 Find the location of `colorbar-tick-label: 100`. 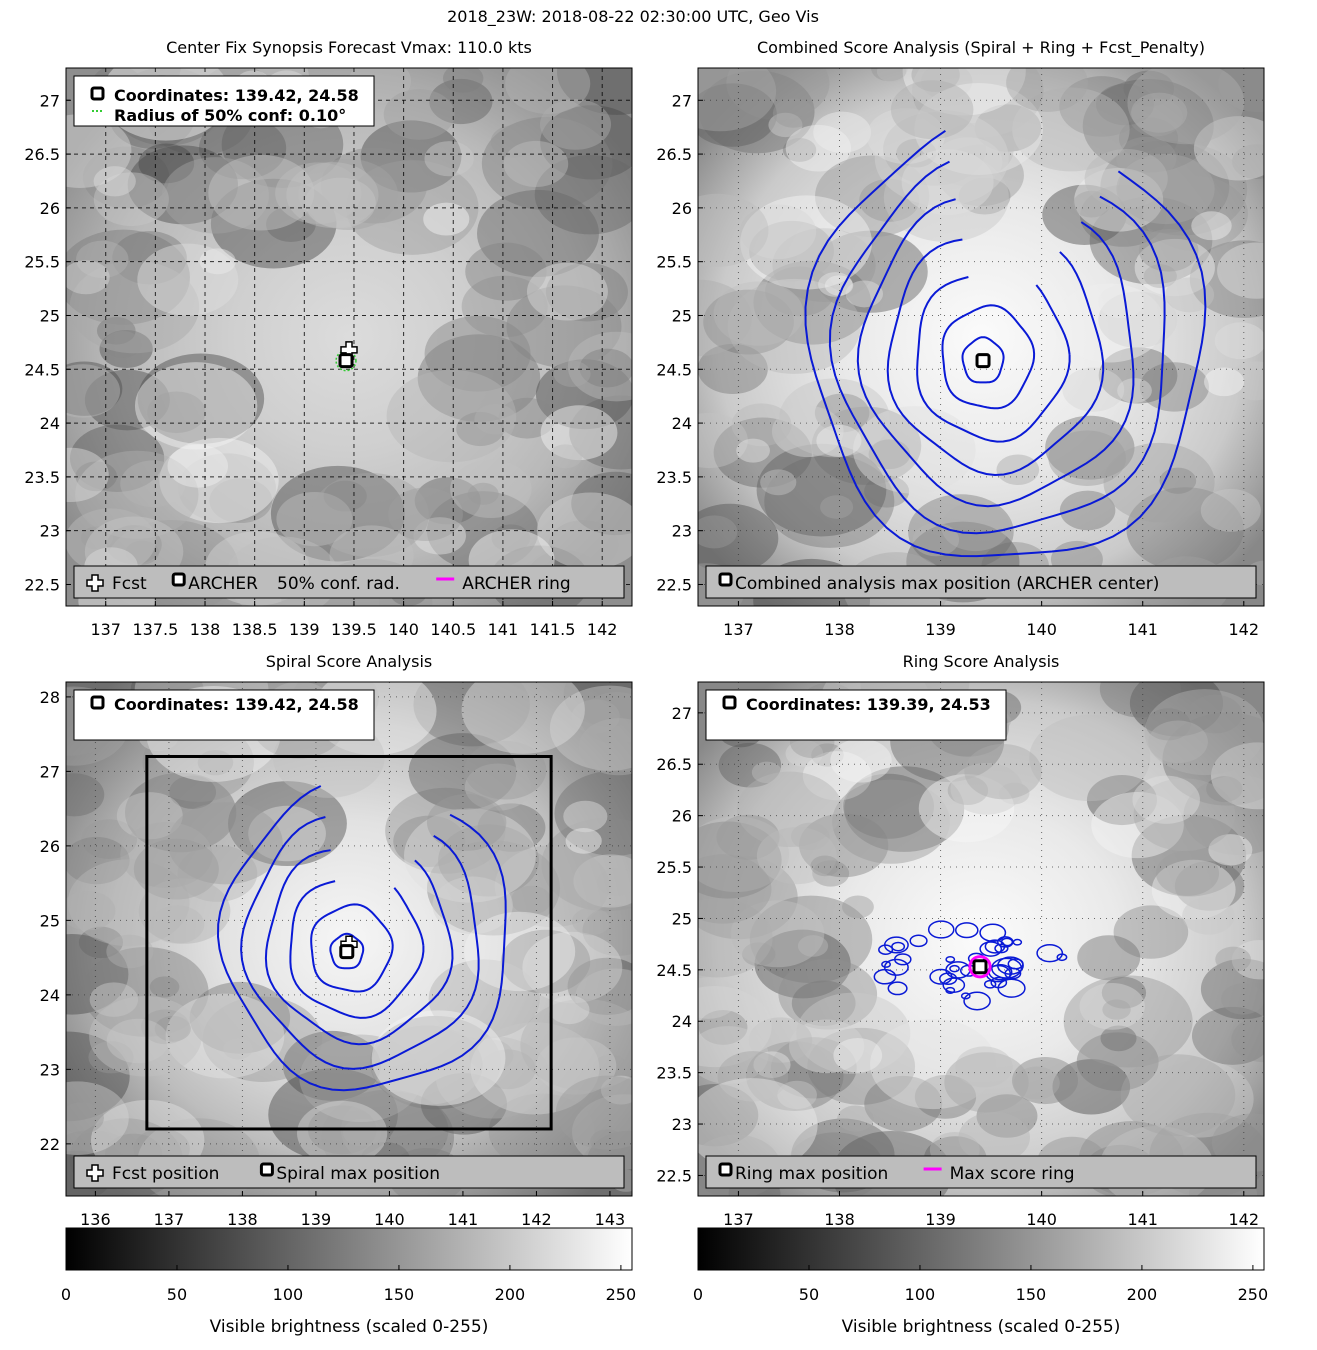

colorbar-tick-label: 100 is located at coordinates (920, 1294).